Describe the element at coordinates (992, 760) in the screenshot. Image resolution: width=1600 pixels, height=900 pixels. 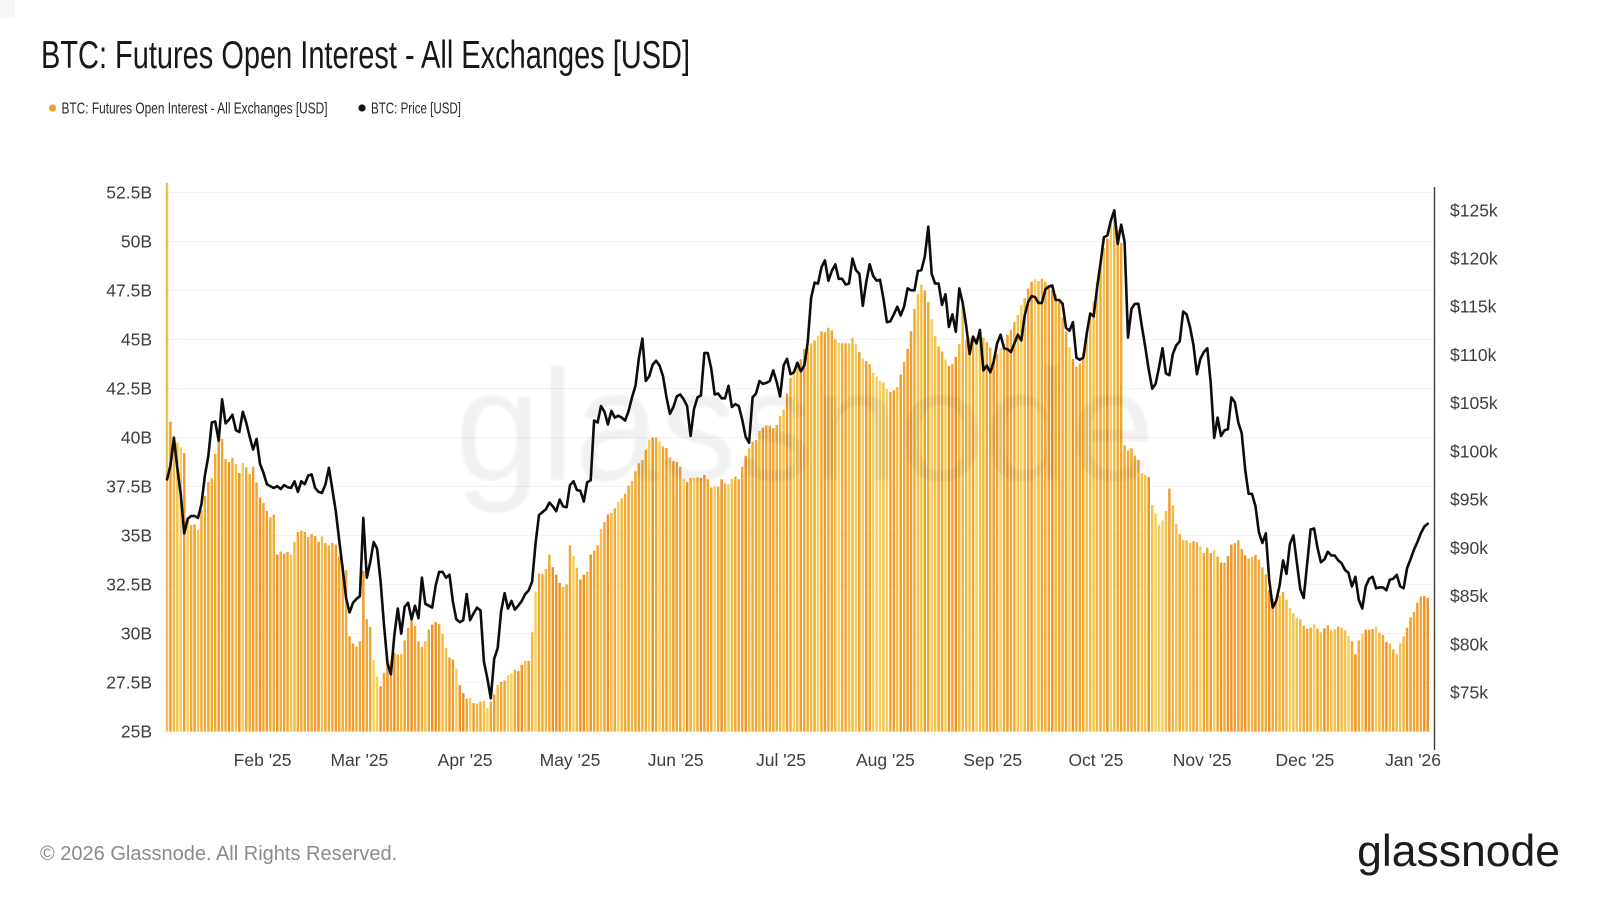
I see `svg-text: Sep '25` at that location.